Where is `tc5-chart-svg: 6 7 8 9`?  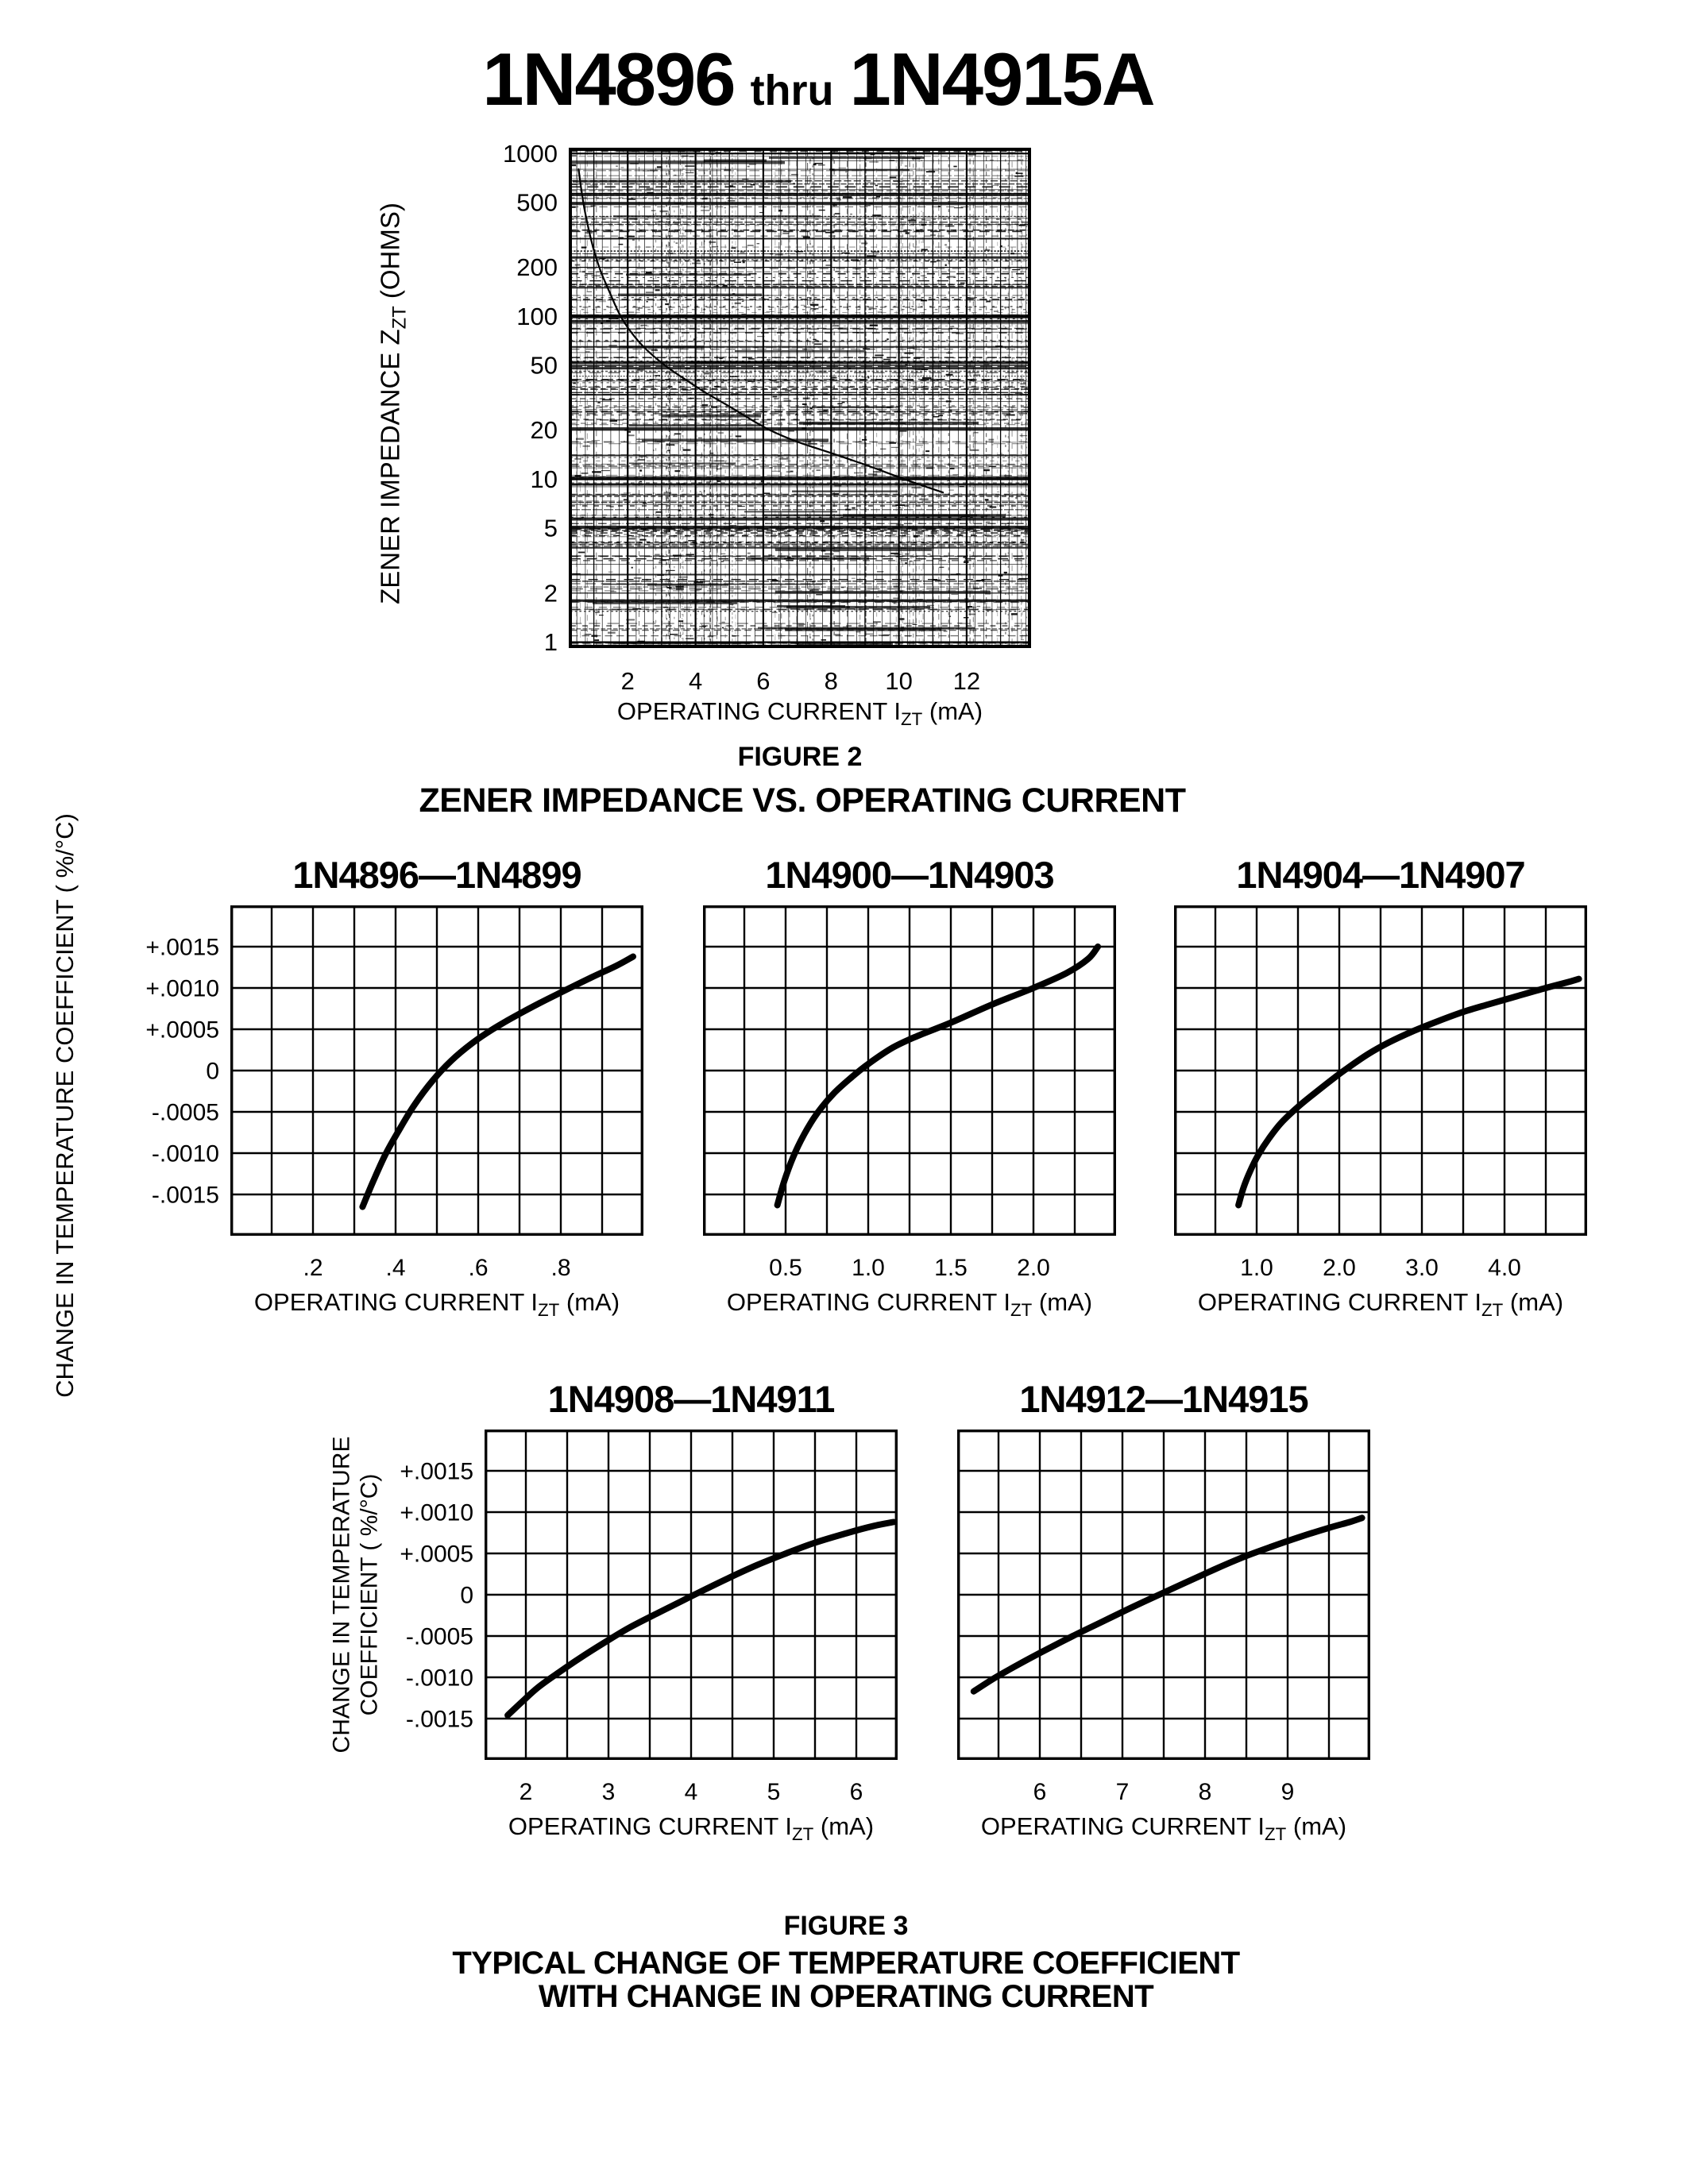
tc5-chart-svg: 6 7 8 9 is located at coordinates (1164, 1617).